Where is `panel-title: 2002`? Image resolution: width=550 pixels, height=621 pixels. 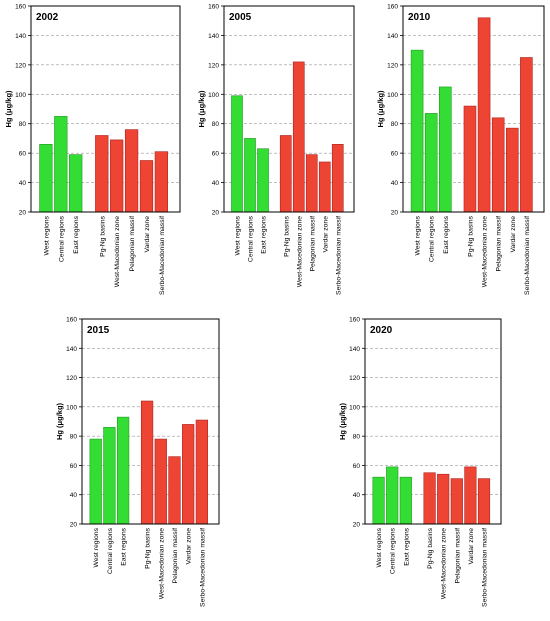 panel-title: 2002 is located at coordinates (47, 17).